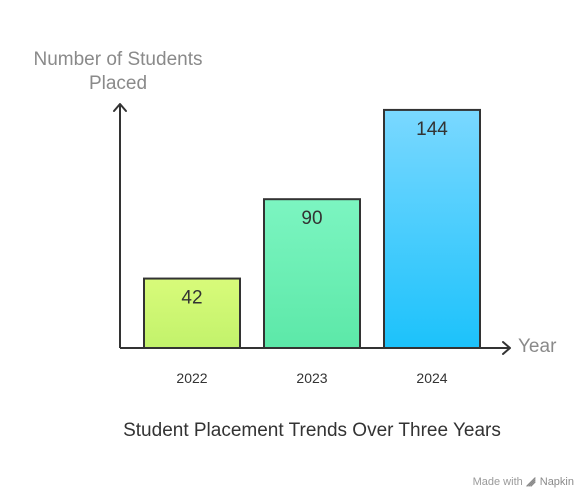  What do you see at coordinates (556, 482) in the screenshot?
I see `napkin-brand-text: Napkin` at bounding box center [556, 482].